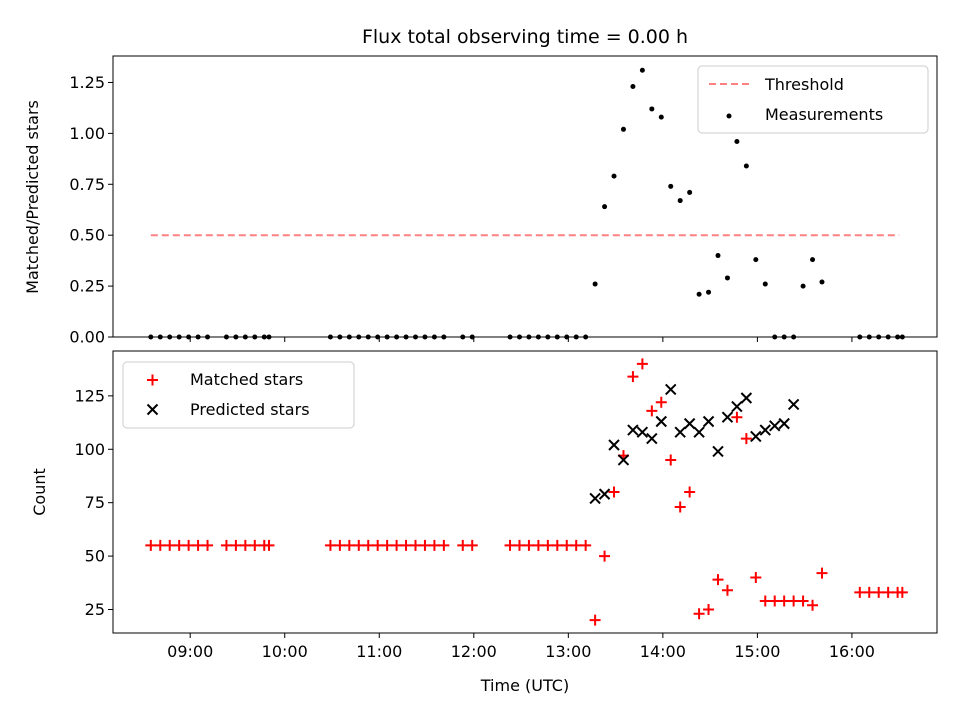 Image resolution: width=960 pixels, height=720 pixels. Describe the element at coordinates (87, 337) in the screenshot. I see `y-tick-label: 0.00` at that location.